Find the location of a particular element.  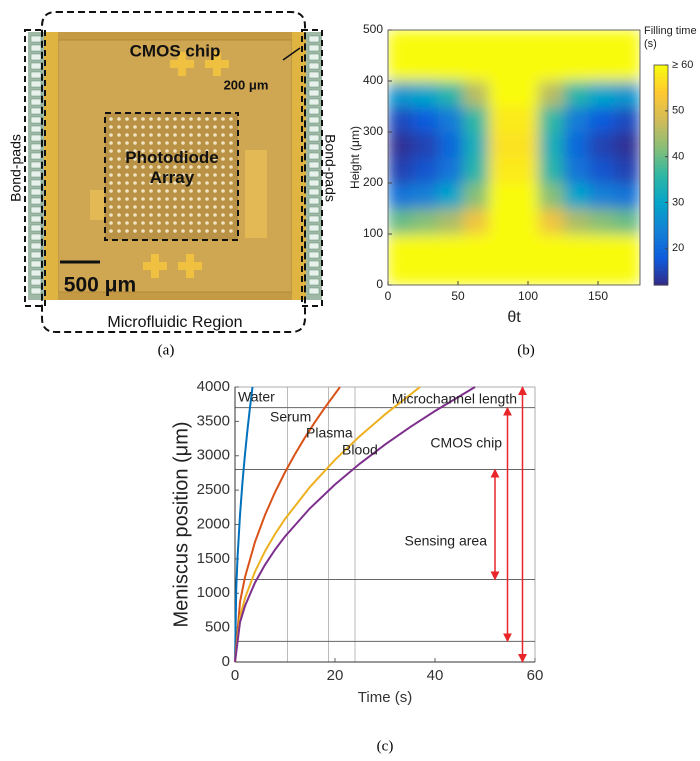

y-tick-label: 1500 is located at coordinates (213, 558).